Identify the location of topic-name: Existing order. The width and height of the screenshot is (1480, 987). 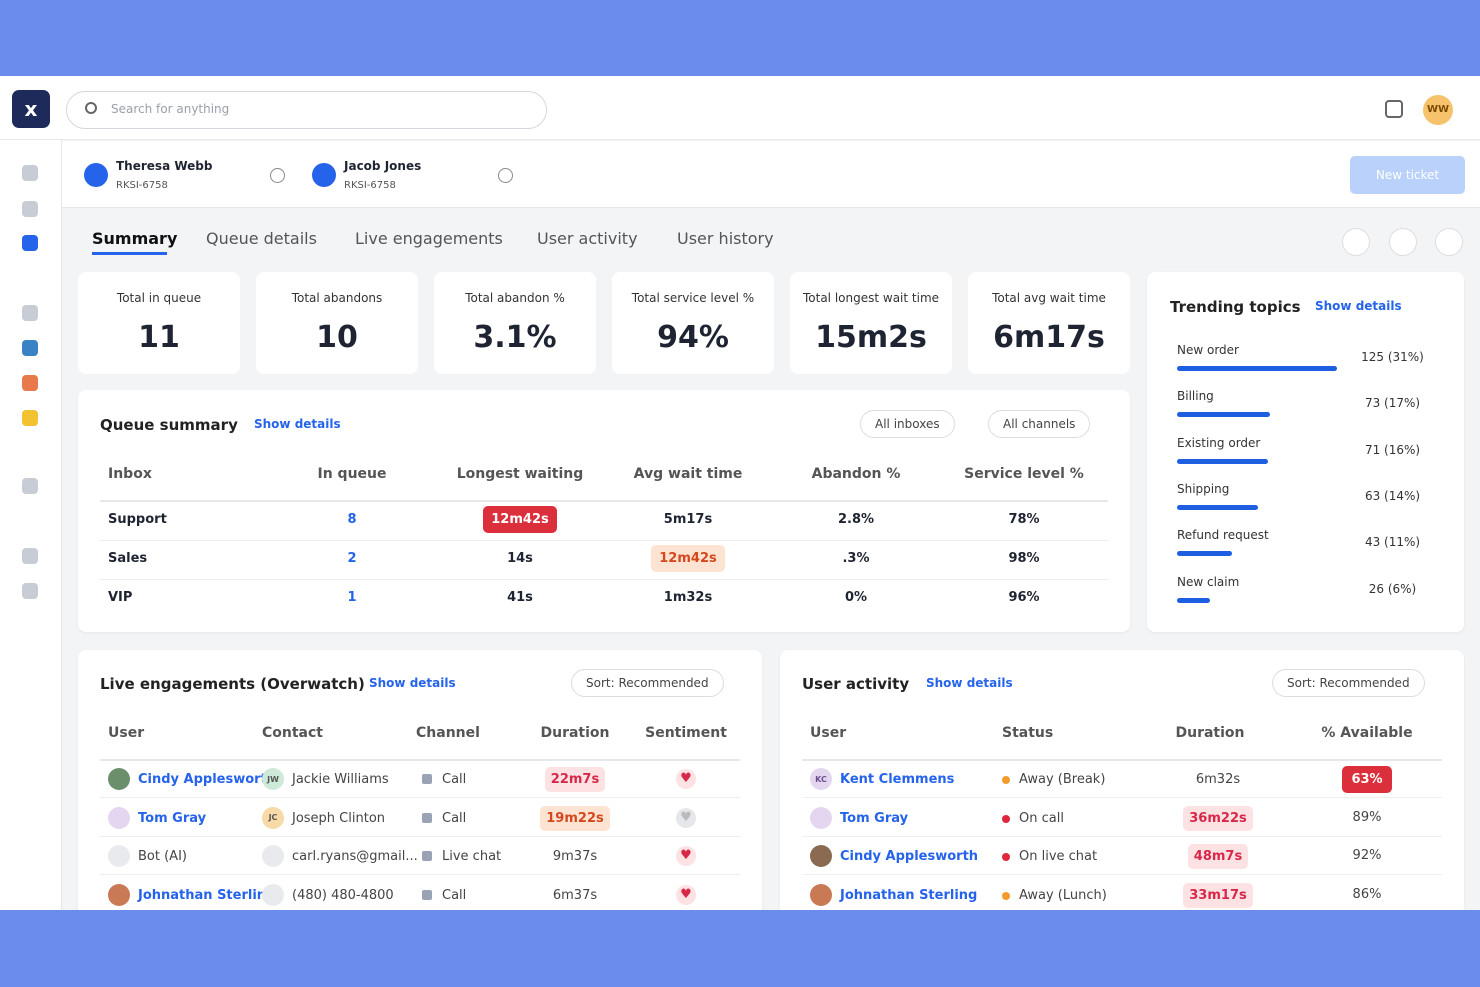
(1219, 442).